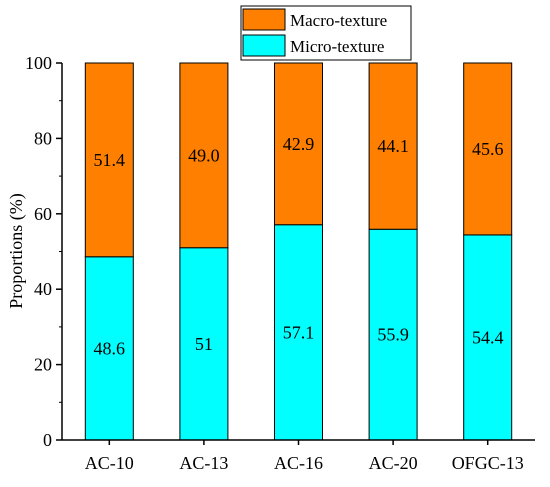 Image resolution: width=550 pixels, height=487 pixels. What do you see at coordinates (393, 463) in the screenshot?
I see `x-tick-label-ac-20: AC-20` at bounding box center [393, 463].